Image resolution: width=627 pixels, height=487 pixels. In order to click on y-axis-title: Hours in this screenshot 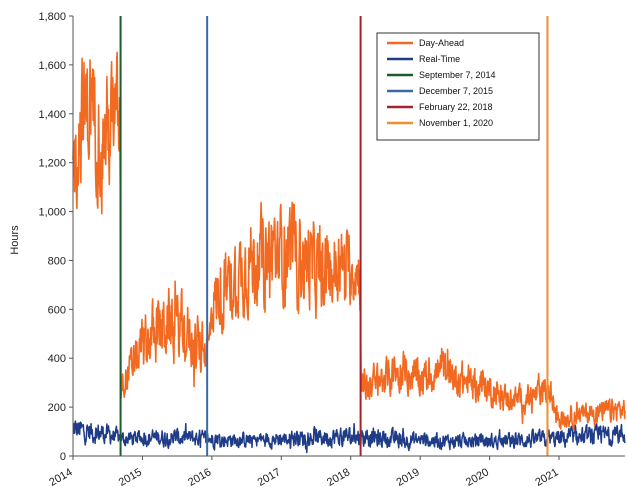, I will do `click(15, 240)`.